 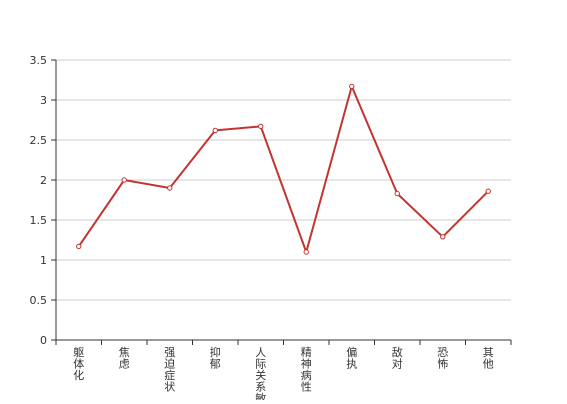 What do you see at coordinates (39, 220) in the screenshot?
I see `y-tick-label: 1.5` at bounding box center [39, 220].